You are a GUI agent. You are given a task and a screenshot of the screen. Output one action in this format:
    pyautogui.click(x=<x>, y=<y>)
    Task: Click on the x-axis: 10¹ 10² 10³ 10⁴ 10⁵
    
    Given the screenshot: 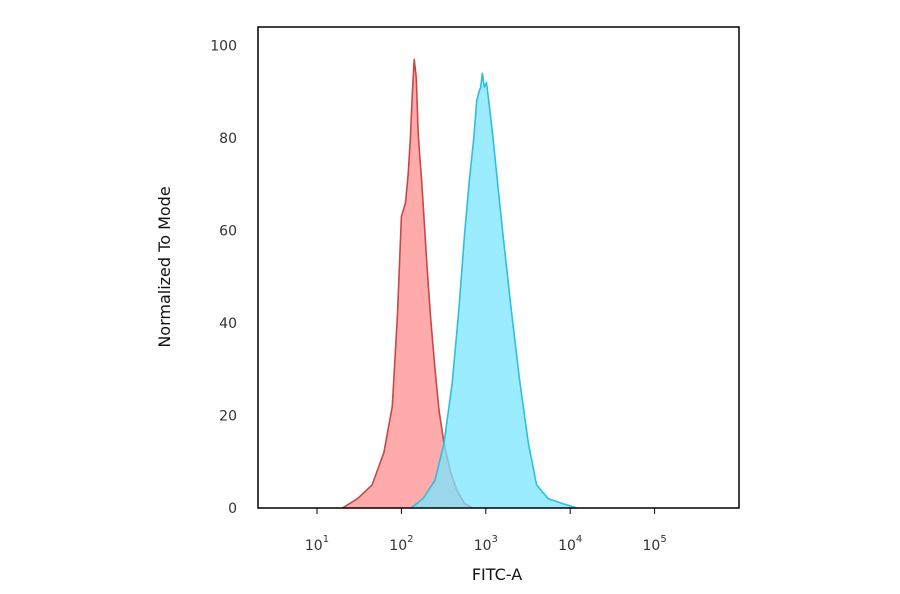 What is the action you would take?
    pyautogui.click(x=486, y=531)
    